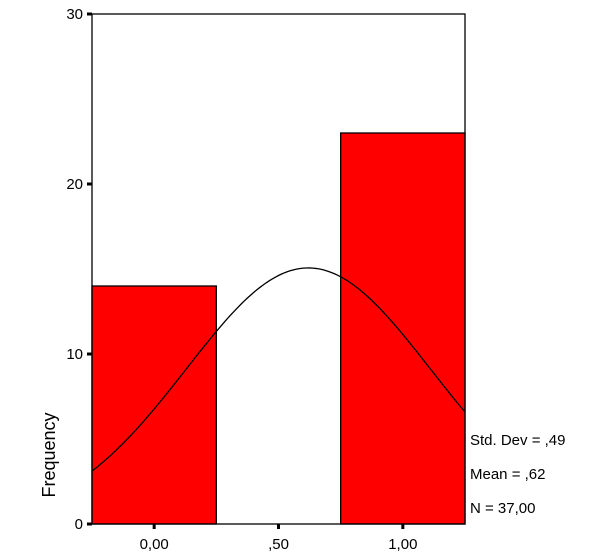 The height and width of the screenshot is (560, 605). Describe the element at coordinates (49, 454) in the screenshot. I see `y-axis-title: Frequency` at that location.